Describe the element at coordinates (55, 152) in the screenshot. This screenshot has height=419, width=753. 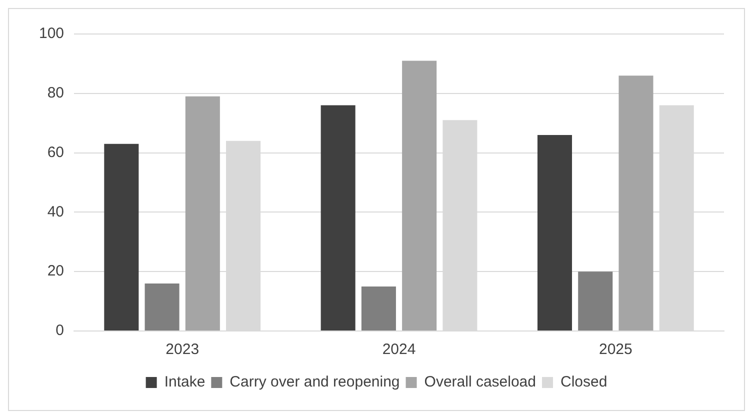
I see `y-tick-label: 60` at that location.